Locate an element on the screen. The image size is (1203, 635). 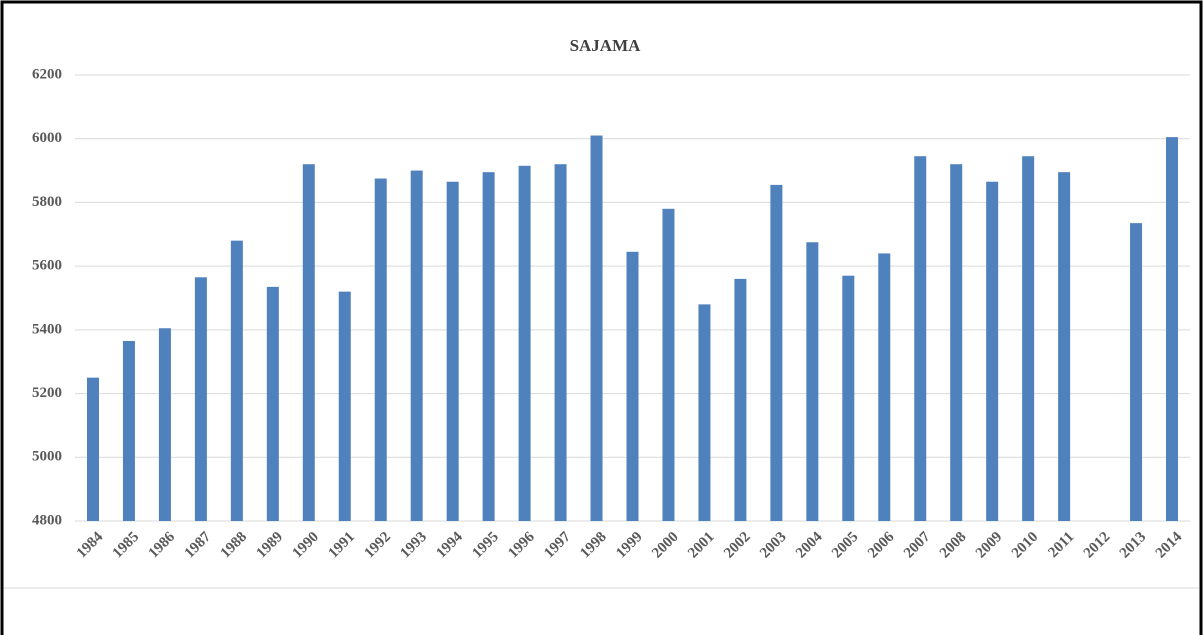
x-tick-label: 1993 is located at coordinates (413, 545).